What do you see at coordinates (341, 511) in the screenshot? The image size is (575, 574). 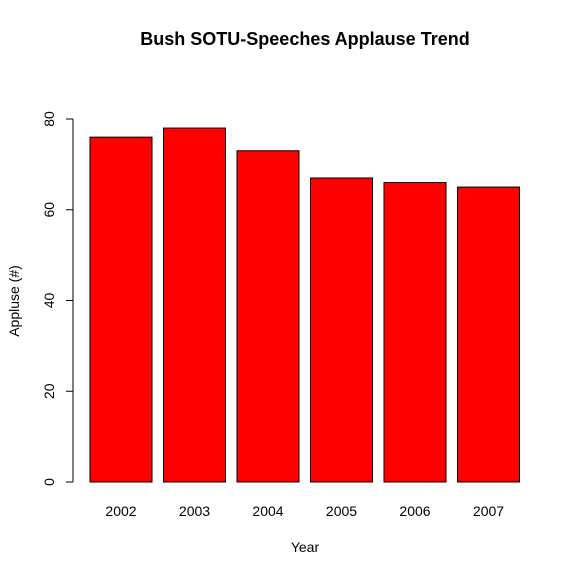 I see `x-tick-label: 2005` at bounding box center [341, 511].